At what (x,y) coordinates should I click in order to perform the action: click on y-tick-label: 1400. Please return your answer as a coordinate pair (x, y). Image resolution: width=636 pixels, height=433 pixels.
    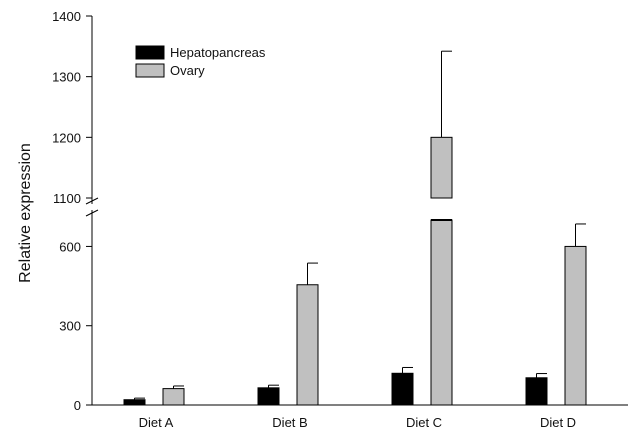
    Looking at the image, I should click on (66, 16).